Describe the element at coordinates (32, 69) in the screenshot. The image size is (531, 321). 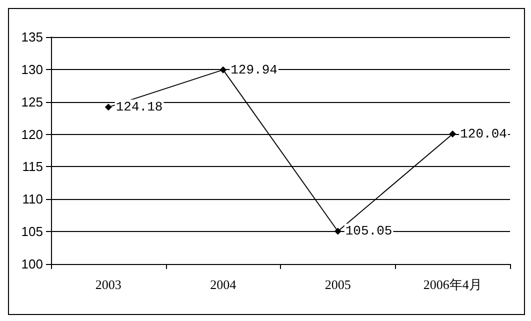
I see `y-tick-label: 130` at that location.